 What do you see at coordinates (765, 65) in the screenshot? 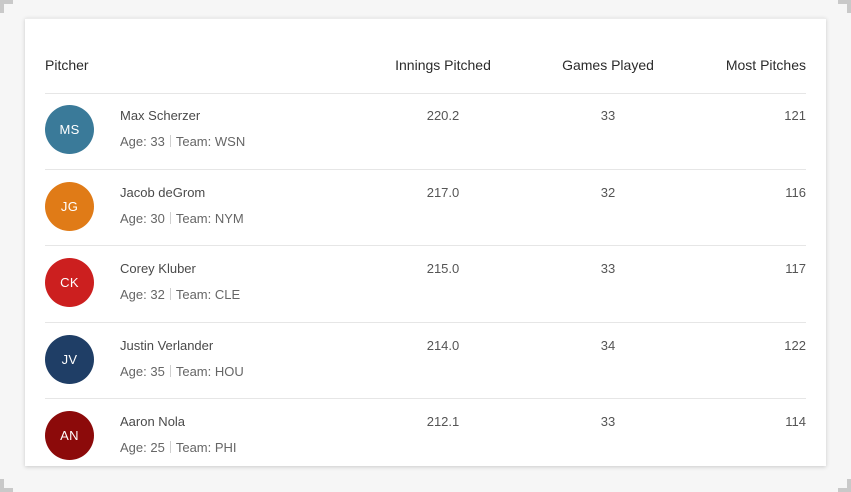
I see `header-most-pitches: Most Pitches` at bounding box center [765, 65].